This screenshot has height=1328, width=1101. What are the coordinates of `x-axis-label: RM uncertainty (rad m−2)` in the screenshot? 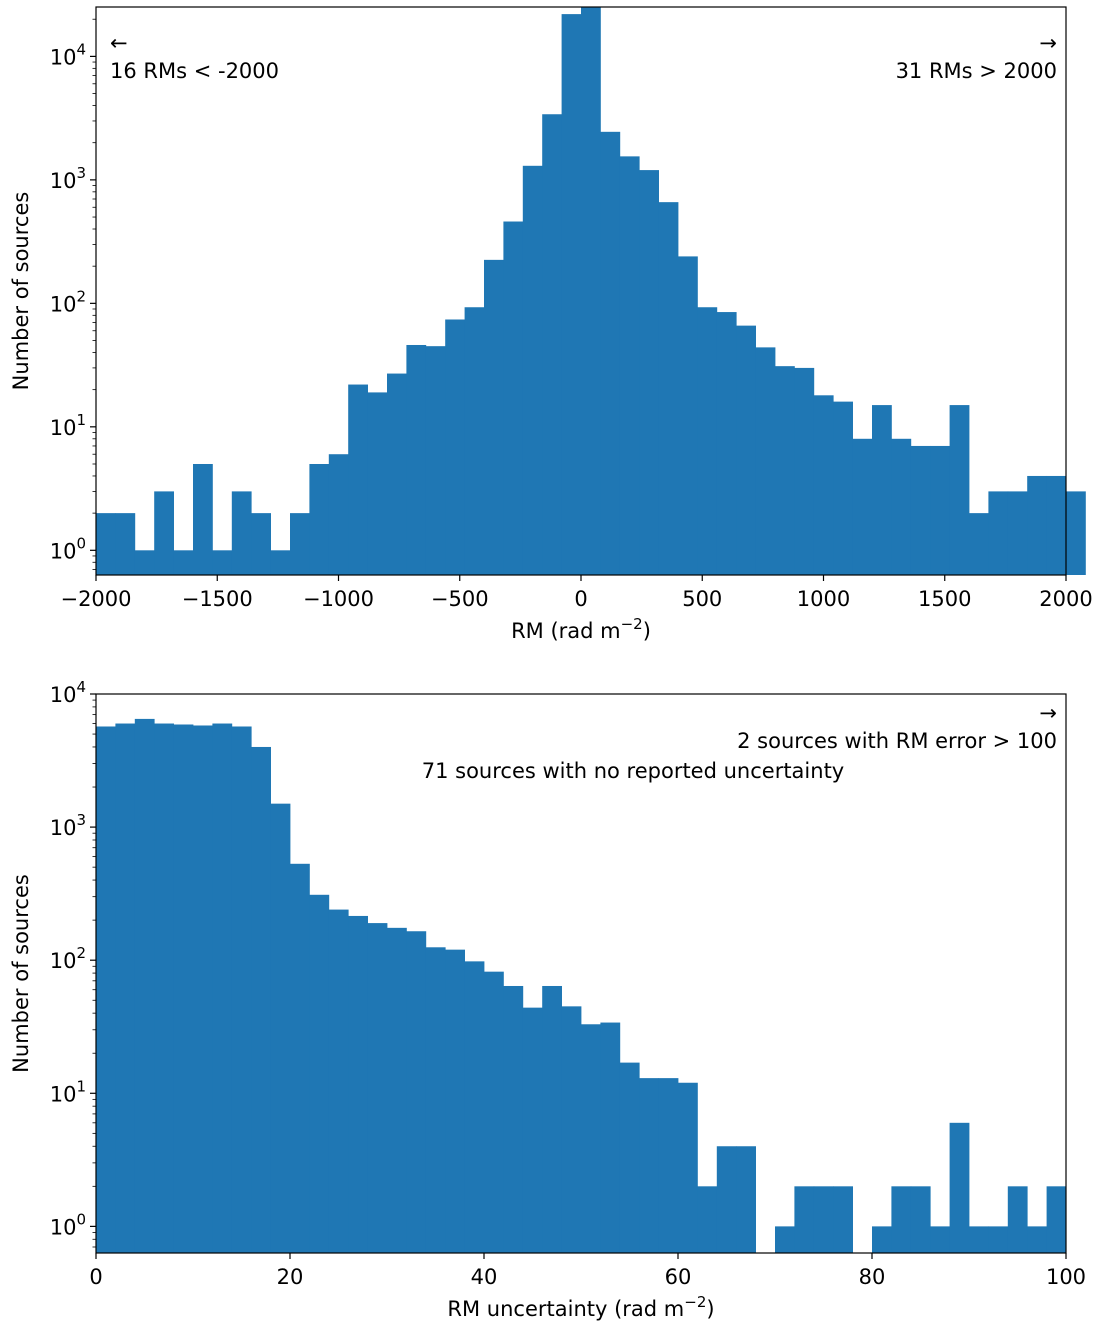 It's located at (580, 1307).